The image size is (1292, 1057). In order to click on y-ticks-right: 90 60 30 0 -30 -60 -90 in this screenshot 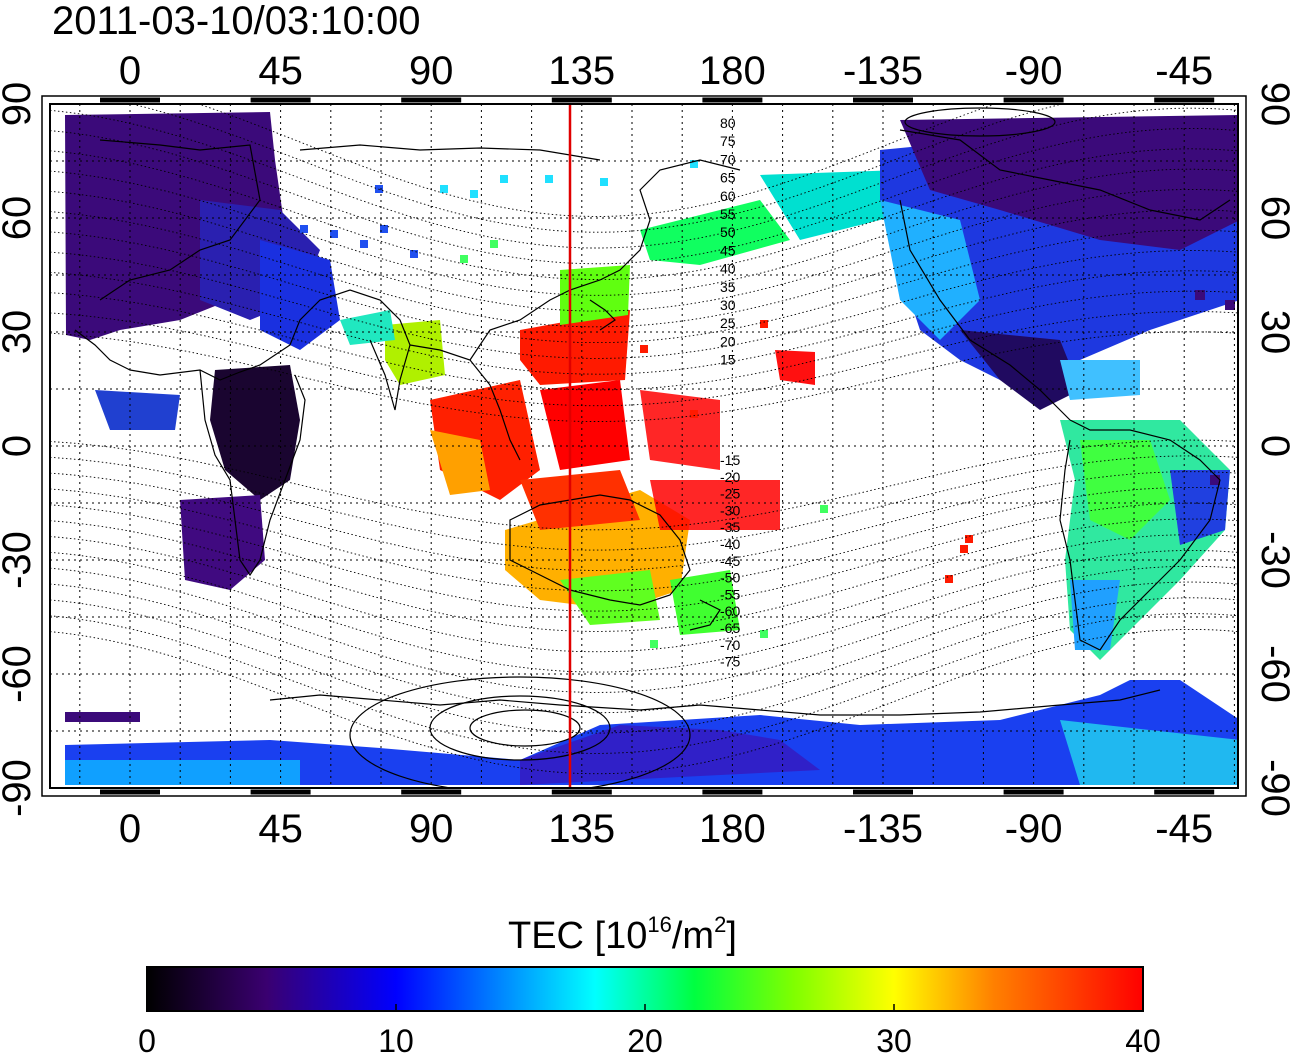, I will do `click(1272, 449)`.